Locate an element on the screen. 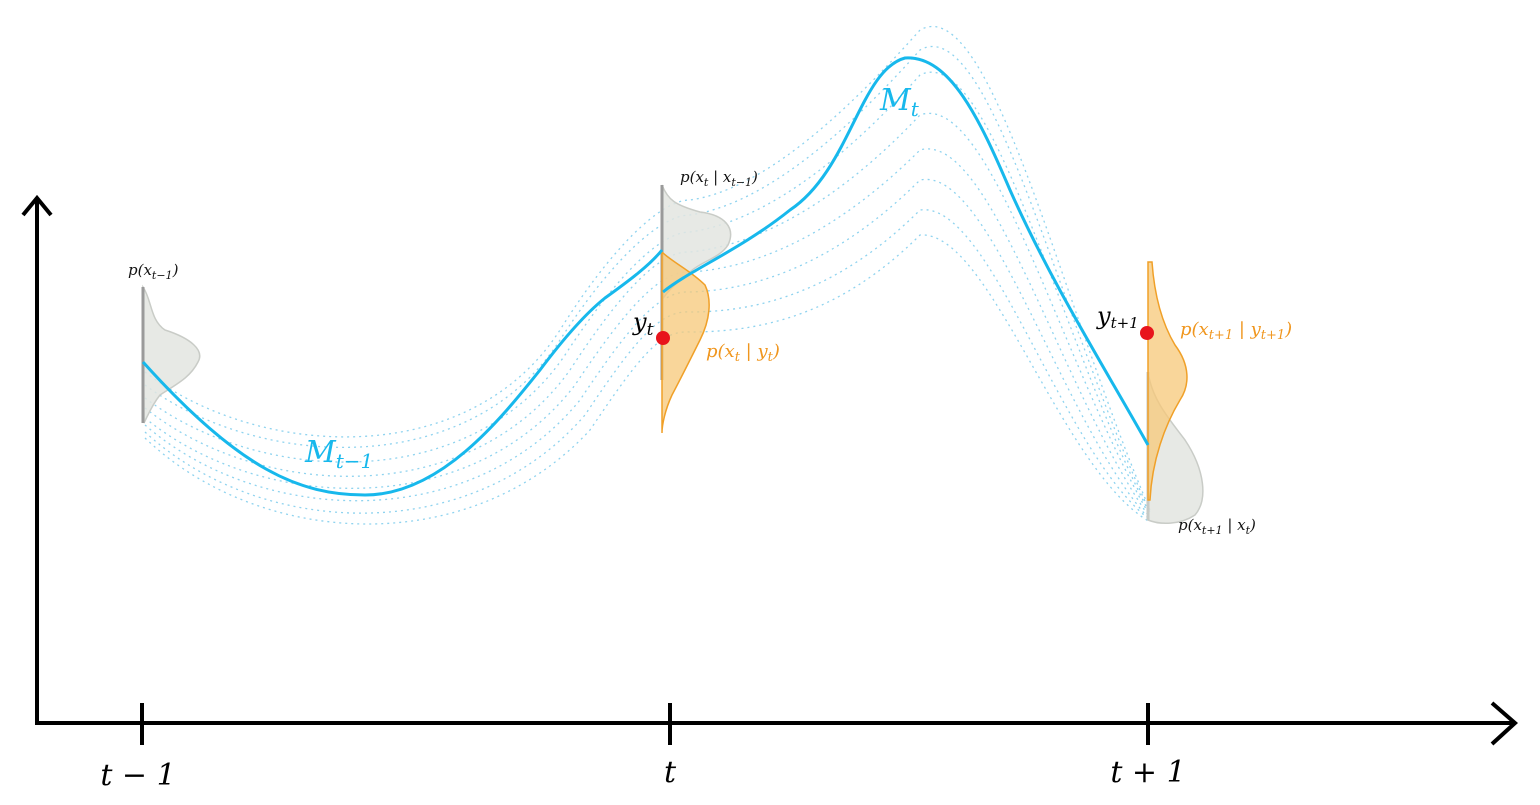  density-label-predictive-t: p(xt | xt−1) is located at coordinates (719, 178).